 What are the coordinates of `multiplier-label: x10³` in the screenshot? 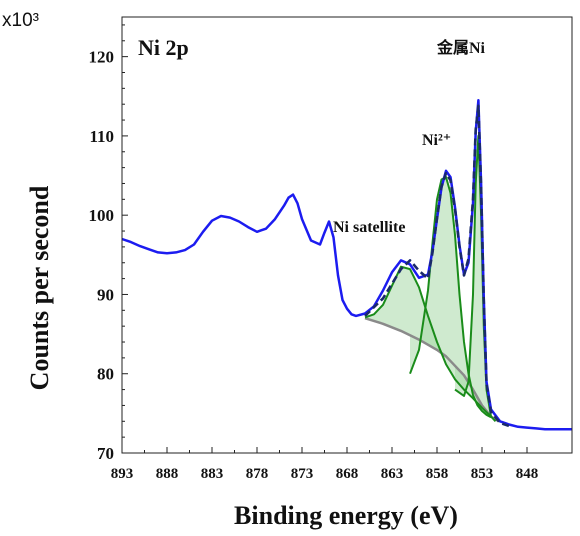 It's located at (20, 20).